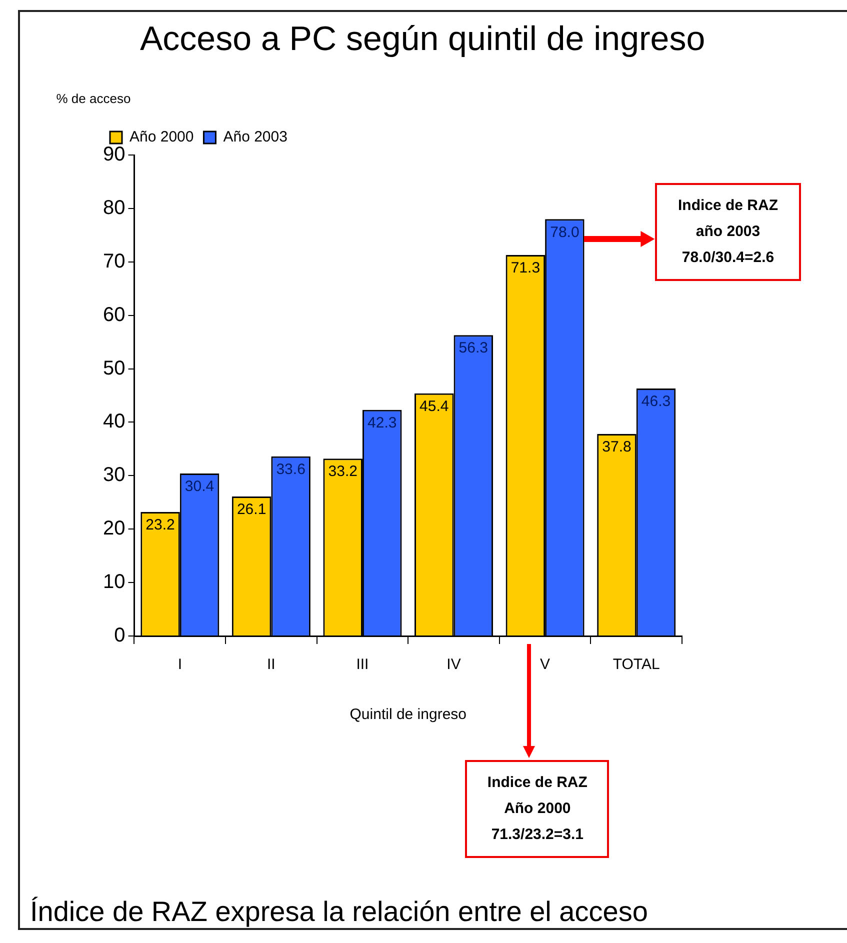 The width and height of the screenshot is (847, 943). Describe the element at coordinates (199, 487) in the screenshot. I see `text: 30.4` at that location.